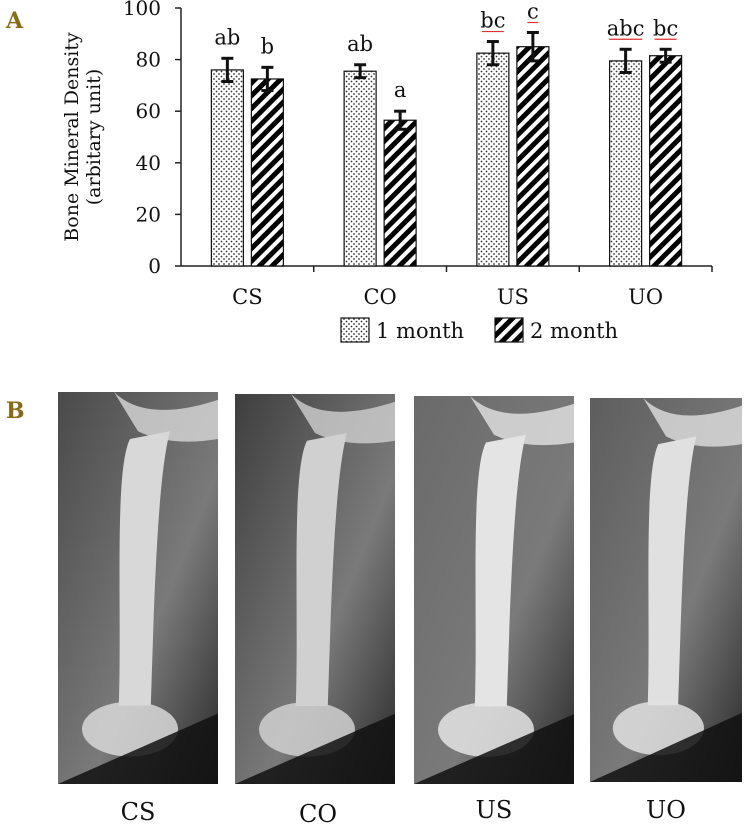  What do you see at coordinates (318, 814) in the screenshot?
I see `xray-caption-co: CO` at bounding box center [318, 814].